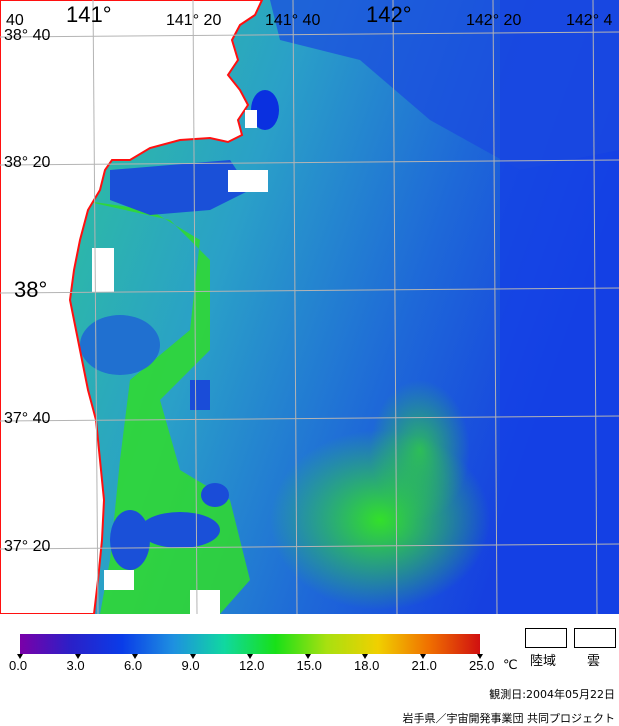 The image size is (619, 726). Describe the element at coordinates (424, 665) in the screenshot. I see `scale-tick-label: 21.0` at that location.